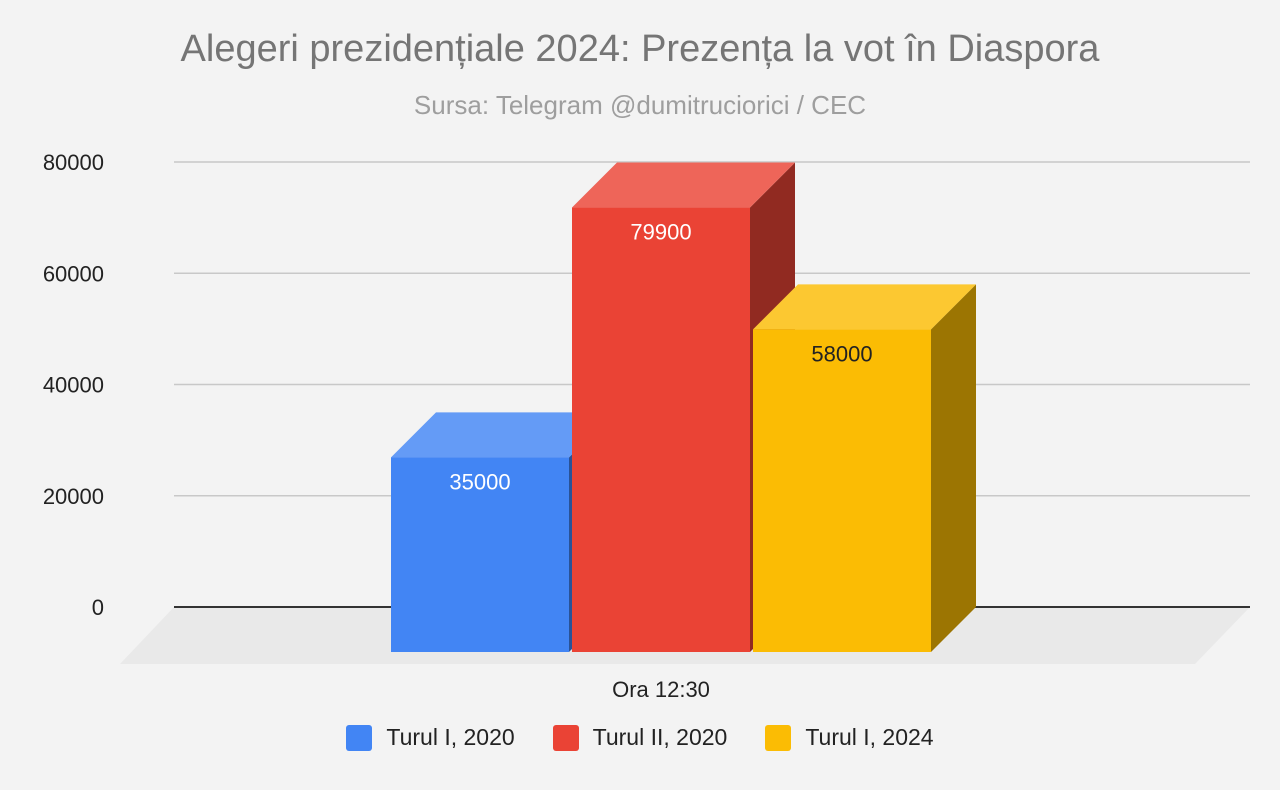  I want to click on legend-item: Turul I, 2024, so click(849, 737).